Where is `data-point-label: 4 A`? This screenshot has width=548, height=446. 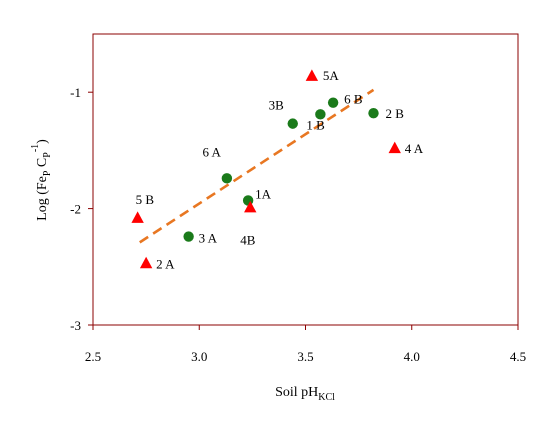 data-point-label: 4 A is located at coordinates (414, 148).